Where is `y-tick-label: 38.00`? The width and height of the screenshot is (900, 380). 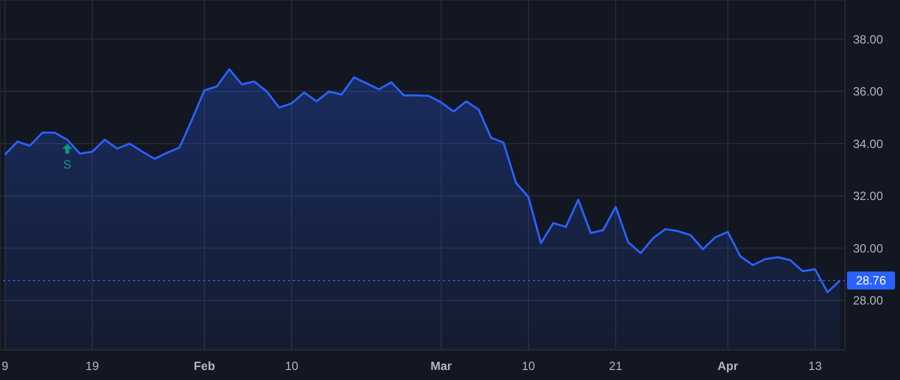 y-tick-label: 38.00 is located at coordinates (868, 39).